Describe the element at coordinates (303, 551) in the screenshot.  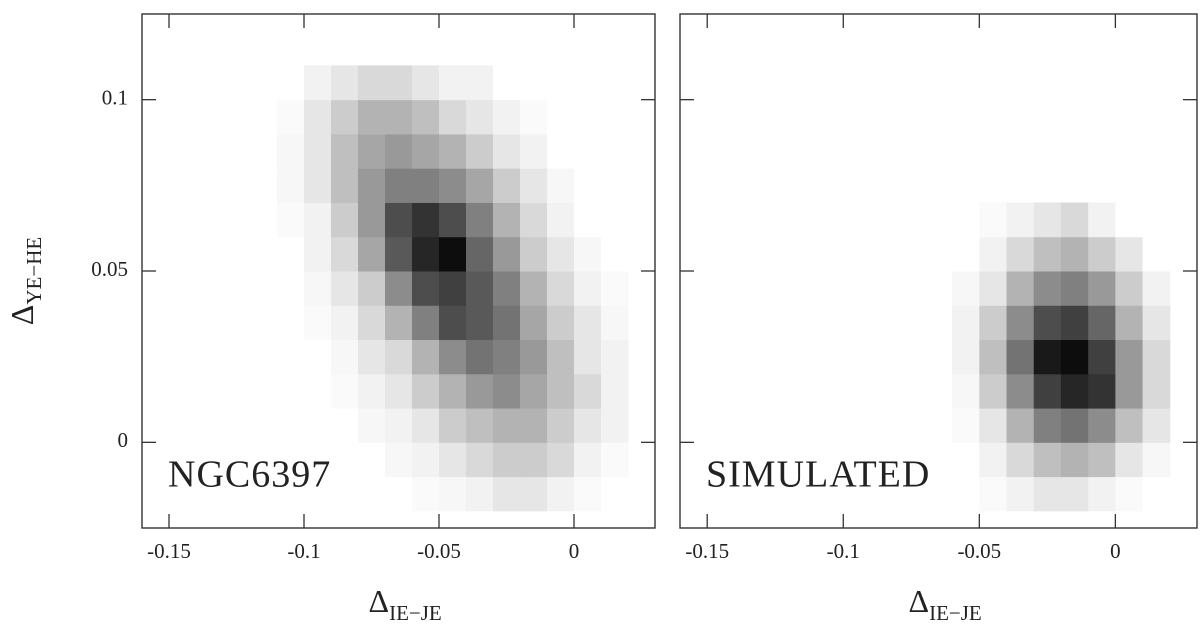
I see `x-tick-label: -0.1` at that location.